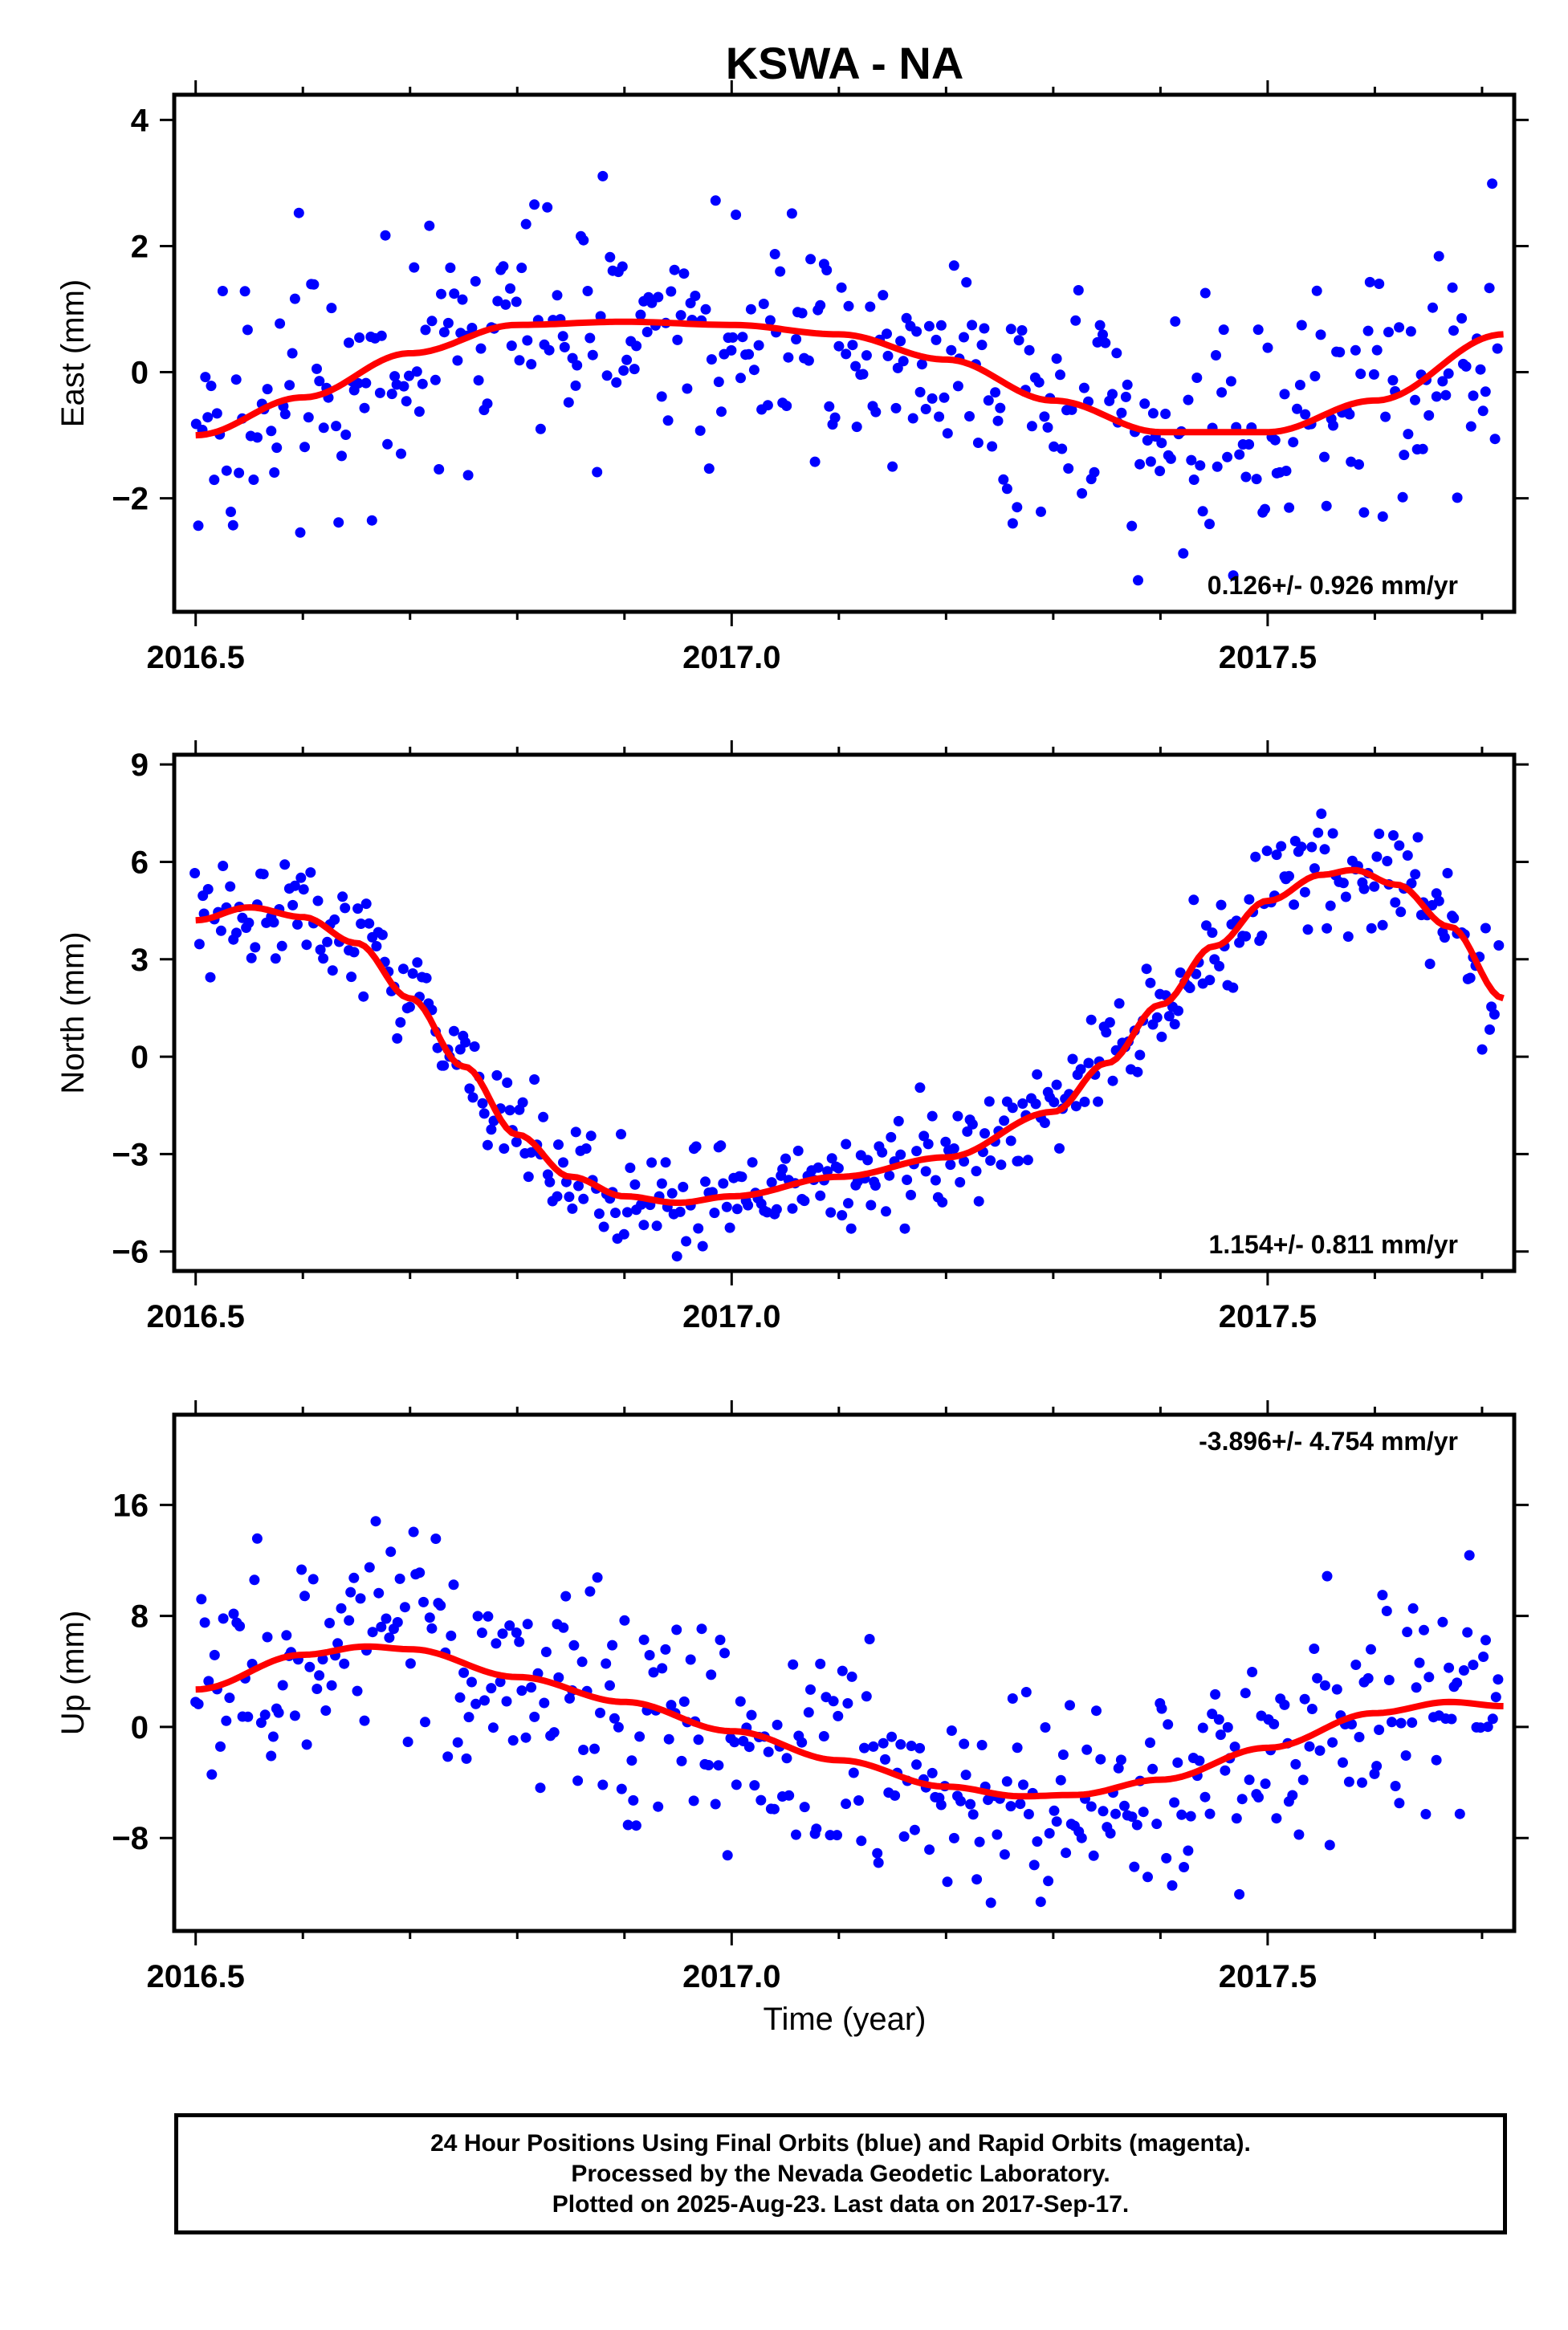 The width and height of the screenshot is (1568, 2330). Describe the element at coordinates (731, 657) in the screenshot. I see `x-tick-label: 2017.0` at that location.